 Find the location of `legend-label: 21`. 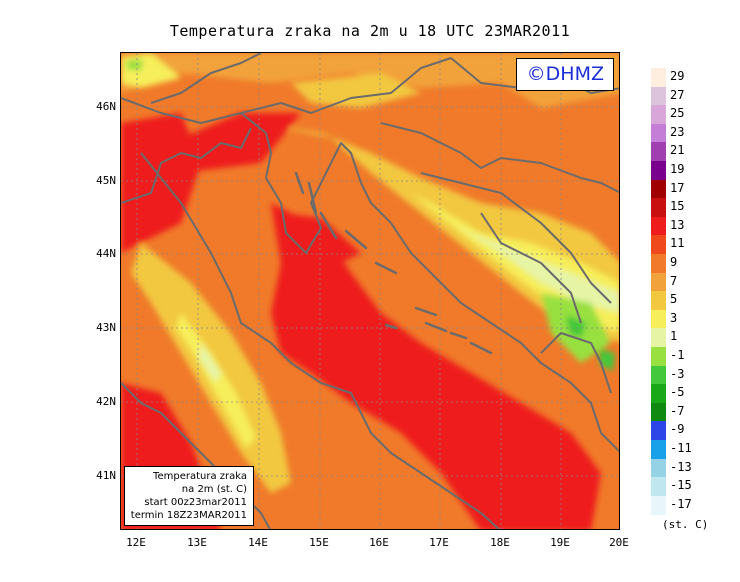

legend-label: 21 is located at coordinates (677, 150).